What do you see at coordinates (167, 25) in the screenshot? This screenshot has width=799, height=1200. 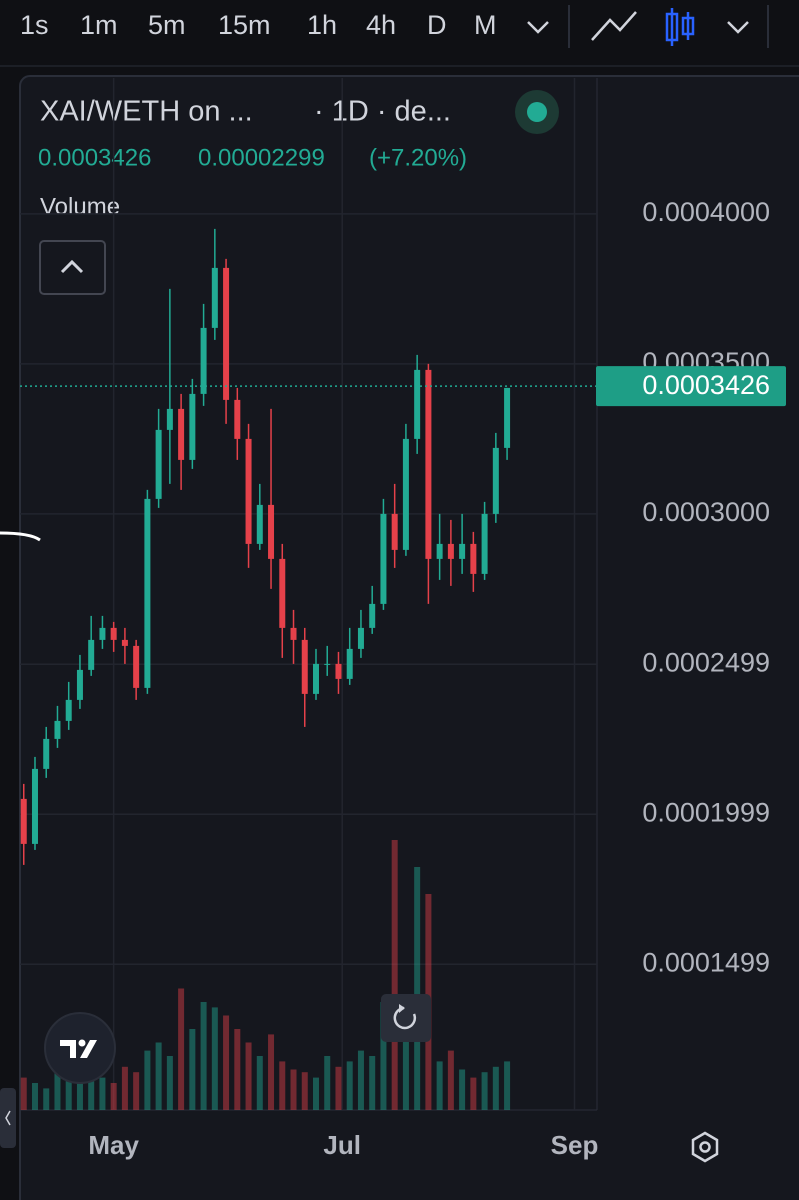 I see `interval-button: 5m` at bounding box center [167, 25].